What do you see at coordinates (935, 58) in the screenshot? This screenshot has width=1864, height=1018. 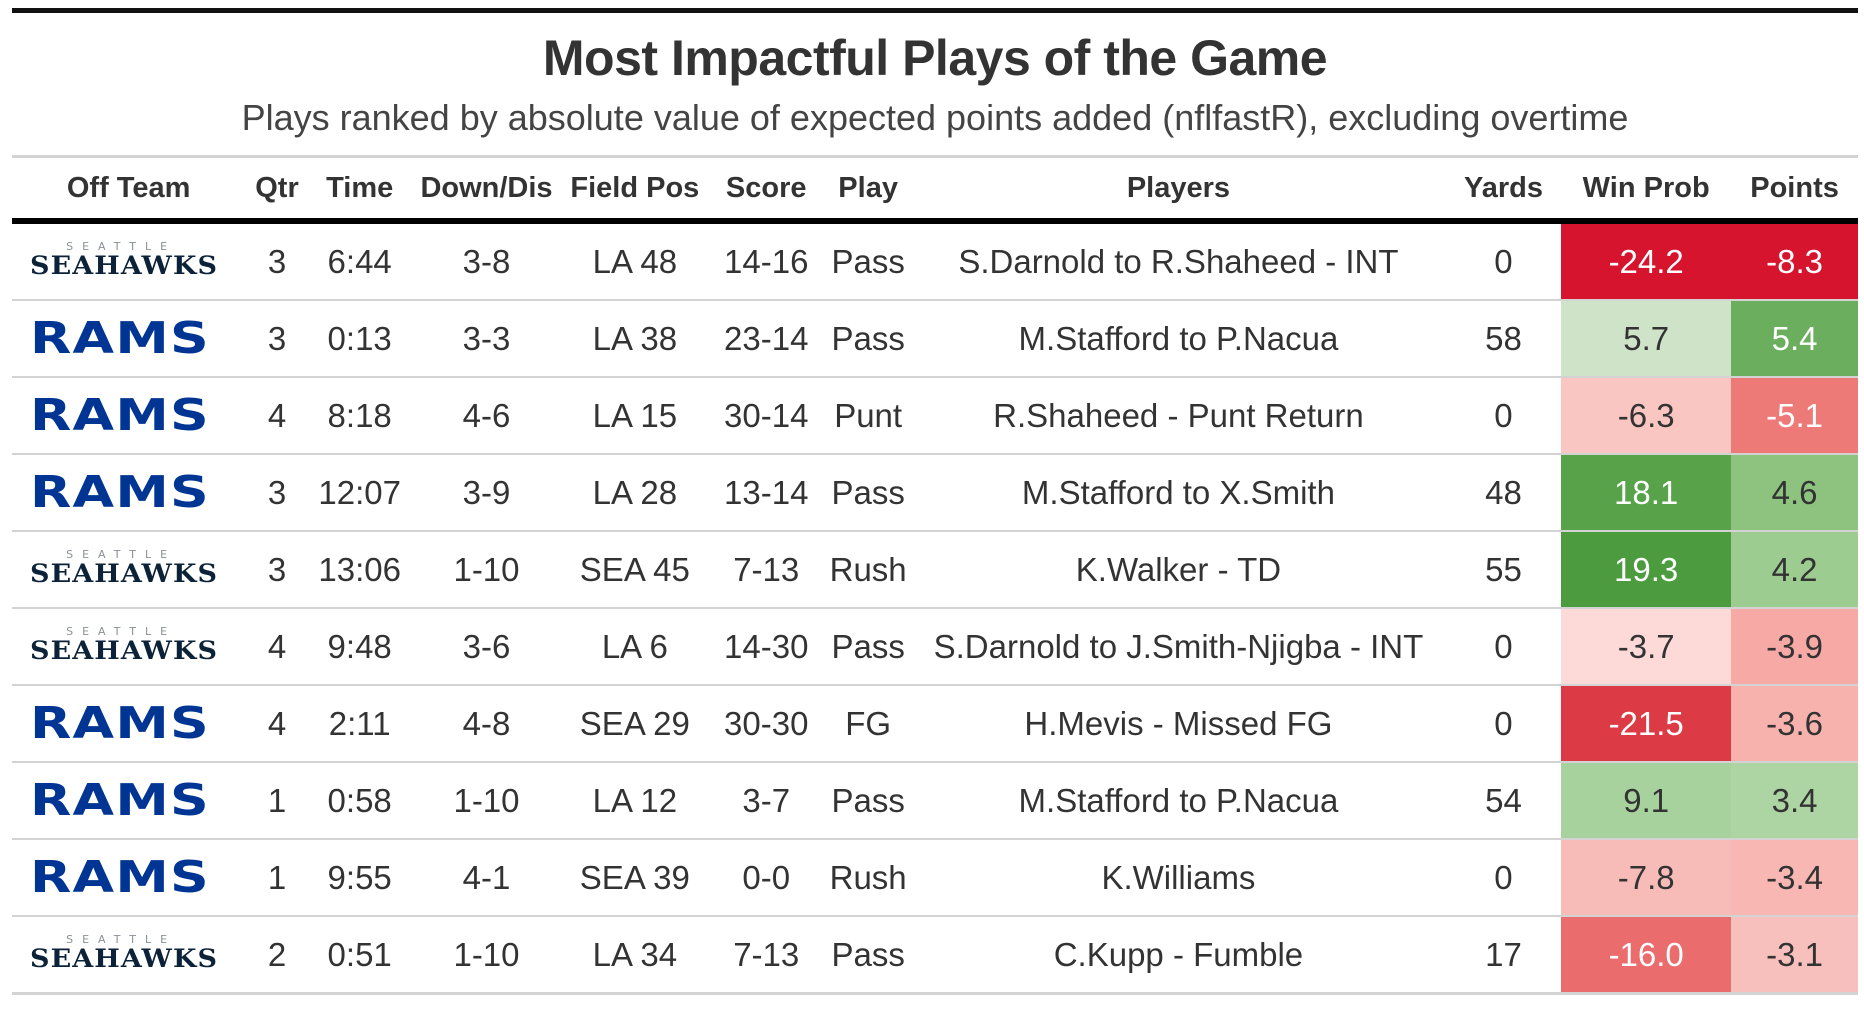 I see `page-title: Most Impactful Plays of the Game` at bounding box center [935, 58].